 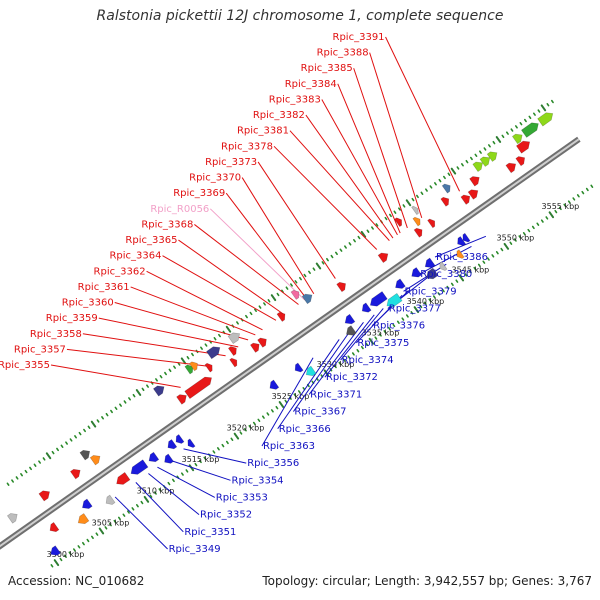 What do you see at coordinates (295, 99) in the screenshot?
I see `gene-label-top-2: Rpic_3383` at bounding box center [295, 99].